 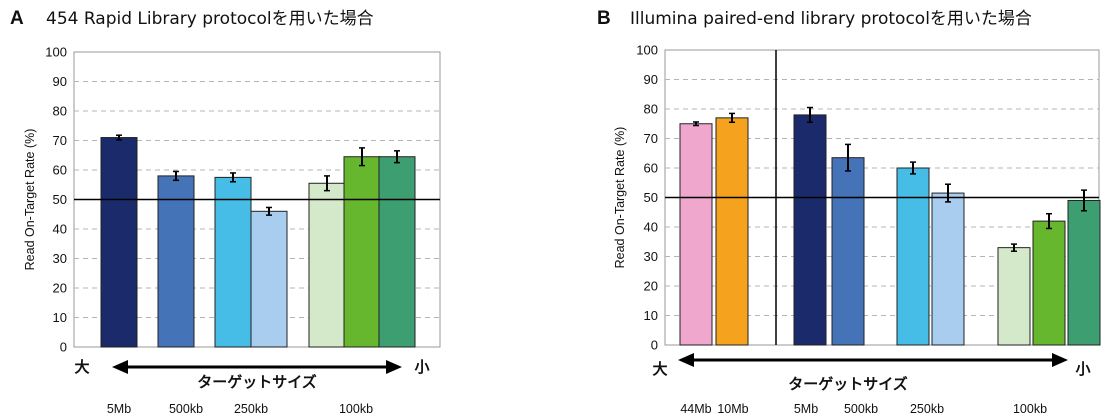 I want to click on panel-a-size-arrow-right-head, so click(x=394, y=367).